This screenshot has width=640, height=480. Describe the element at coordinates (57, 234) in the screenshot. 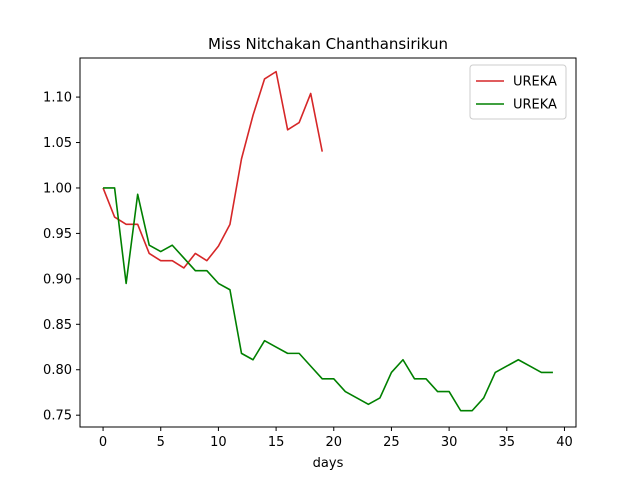

I see `y-tick-label-4: 0.95` at that location.